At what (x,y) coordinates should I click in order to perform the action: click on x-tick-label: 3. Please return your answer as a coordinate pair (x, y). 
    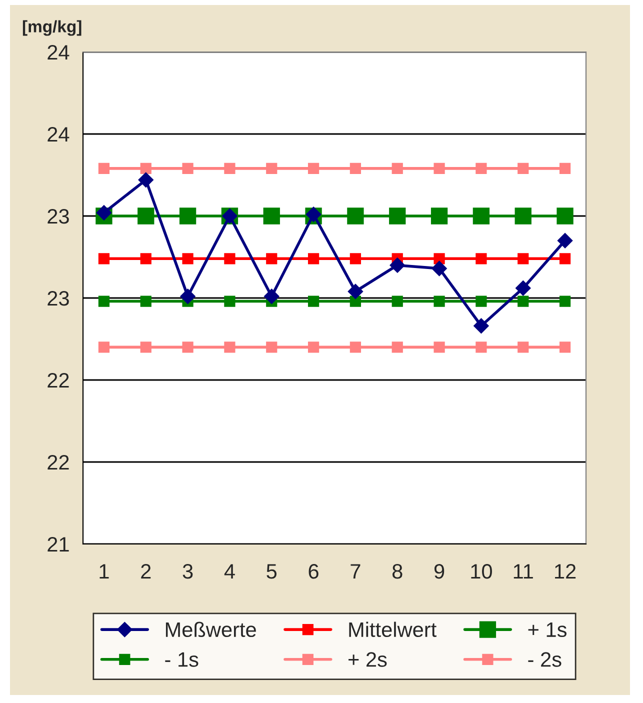
    Looking at the image, I should click on (187, 571).